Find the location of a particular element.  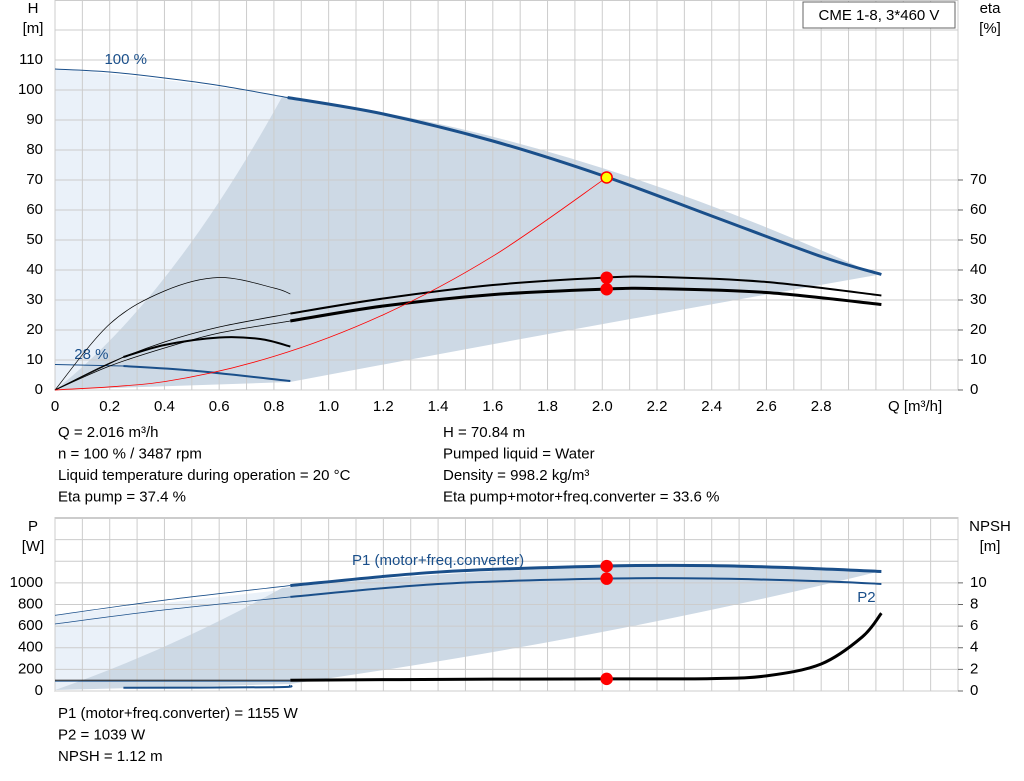

x-tick-label: 0.8 is located at coordinates (273, 406).